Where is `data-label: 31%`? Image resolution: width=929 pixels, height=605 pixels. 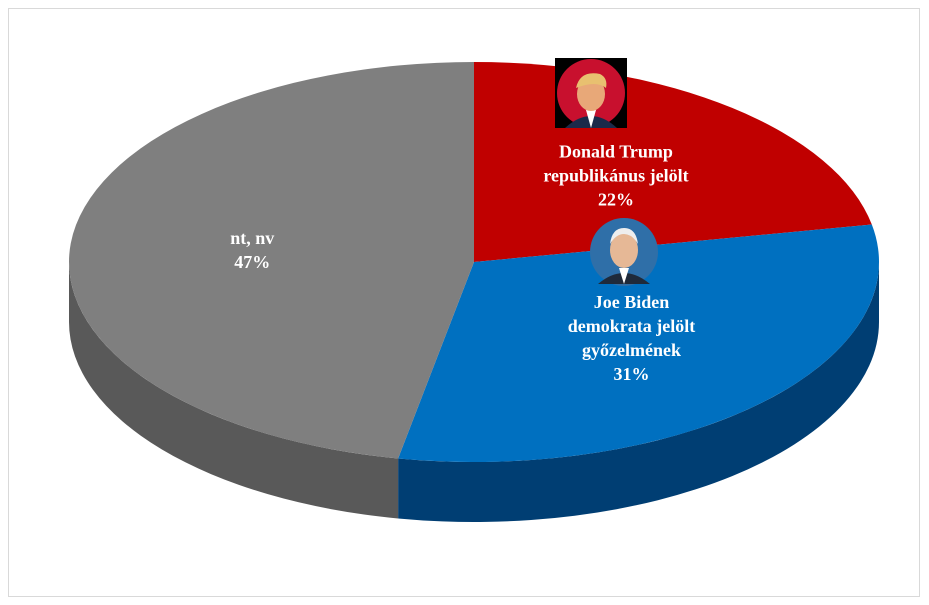
data-label: 31% is located at coordinates (632, 374).